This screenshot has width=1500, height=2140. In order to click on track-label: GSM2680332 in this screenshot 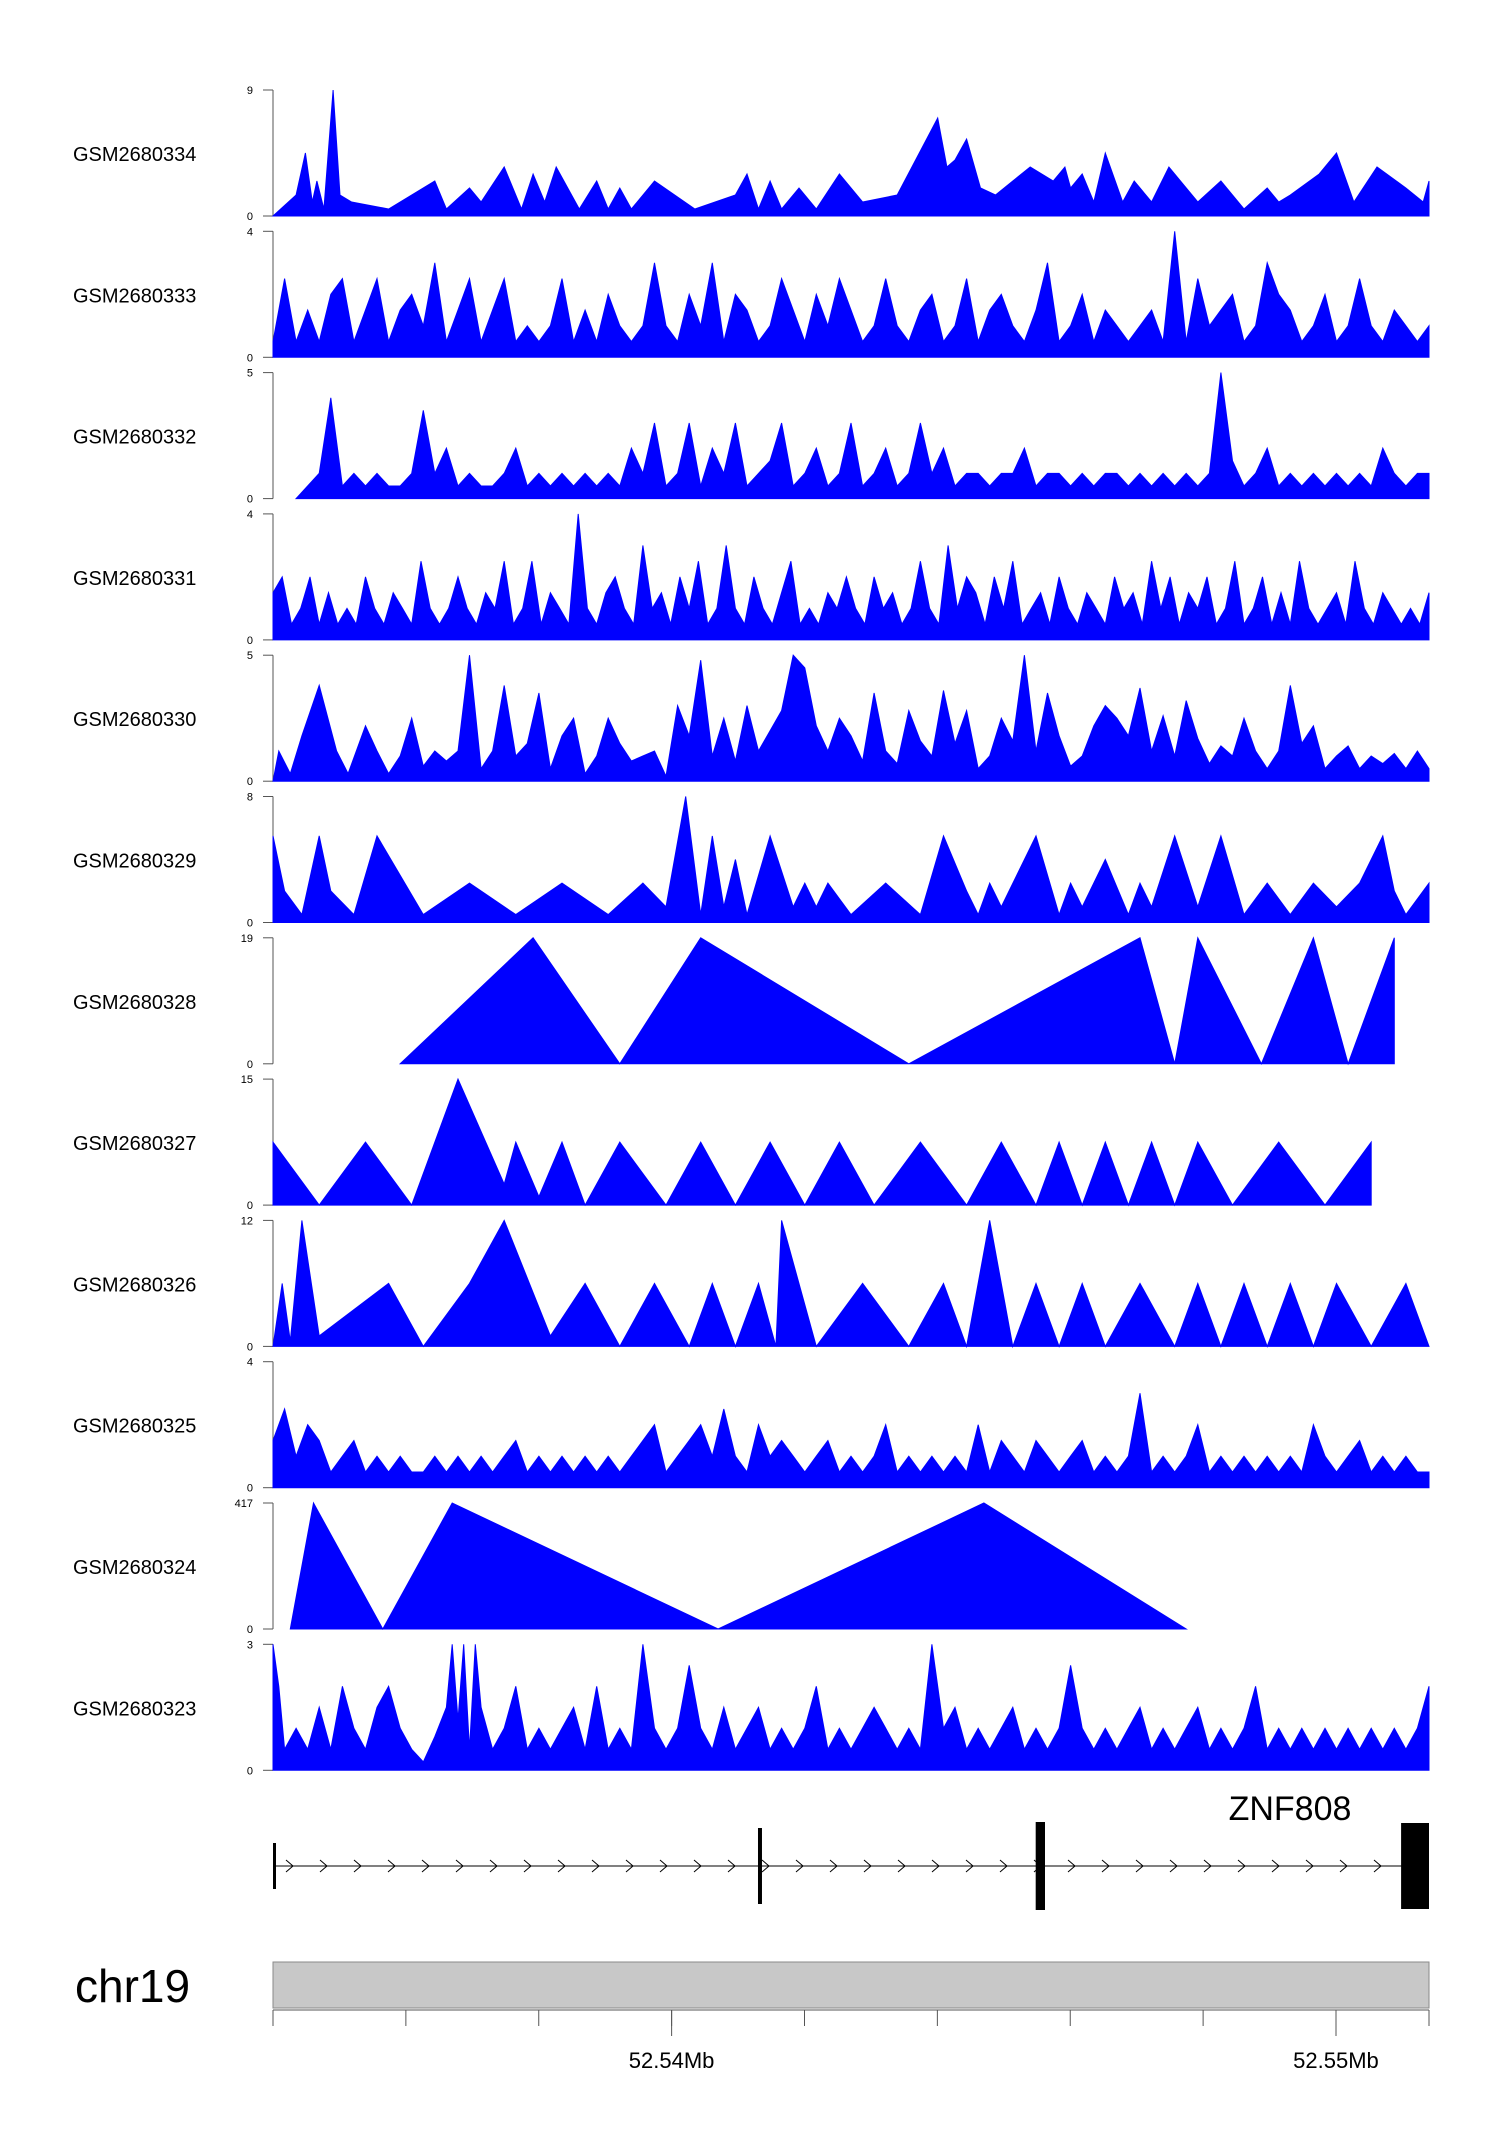, I will do `click(134, 438)`.